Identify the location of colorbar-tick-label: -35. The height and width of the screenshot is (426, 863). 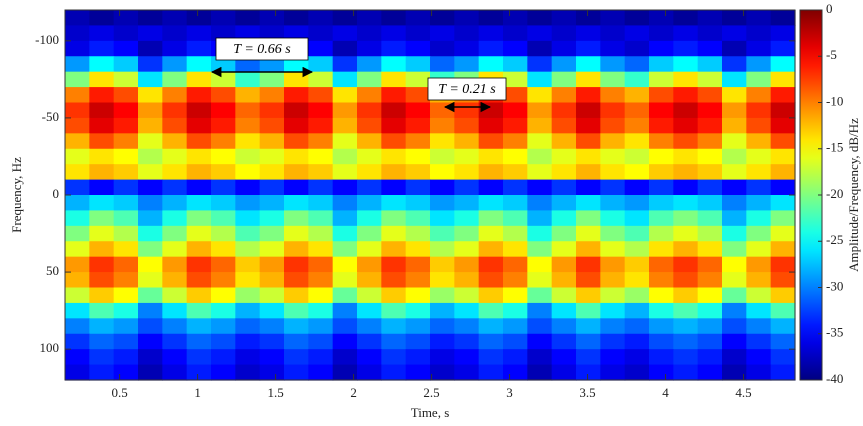
(834, 332).